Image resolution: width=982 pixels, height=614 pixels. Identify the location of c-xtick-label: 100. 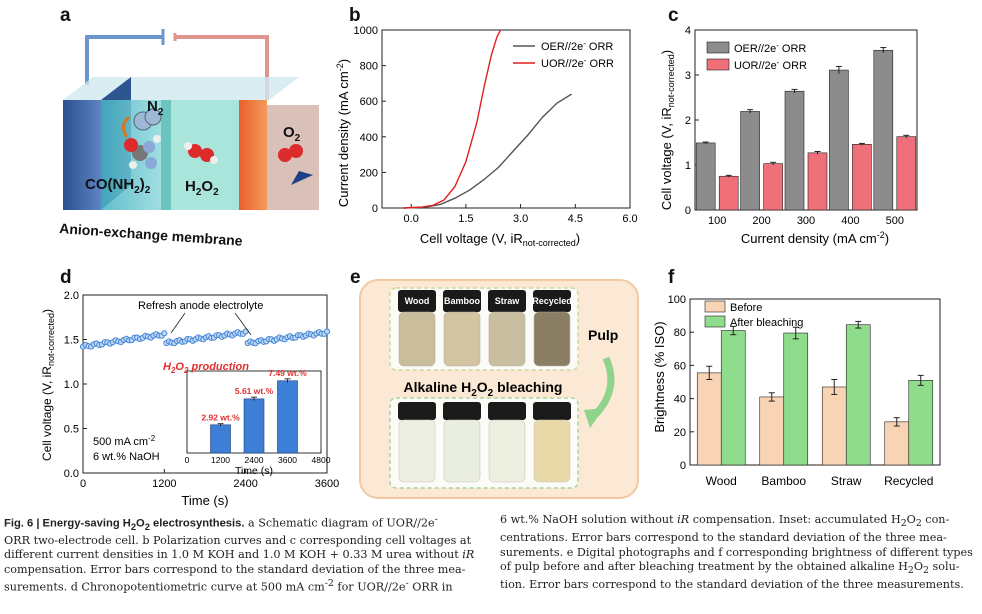
(717, 221).